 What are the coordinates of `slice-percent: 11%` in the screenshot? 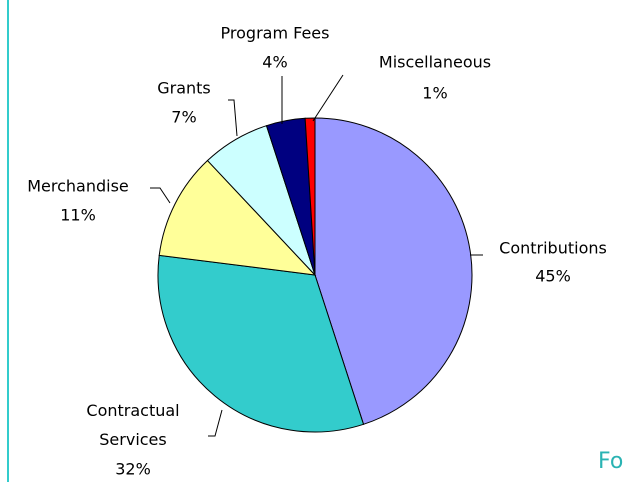 It's located at (78, 215).